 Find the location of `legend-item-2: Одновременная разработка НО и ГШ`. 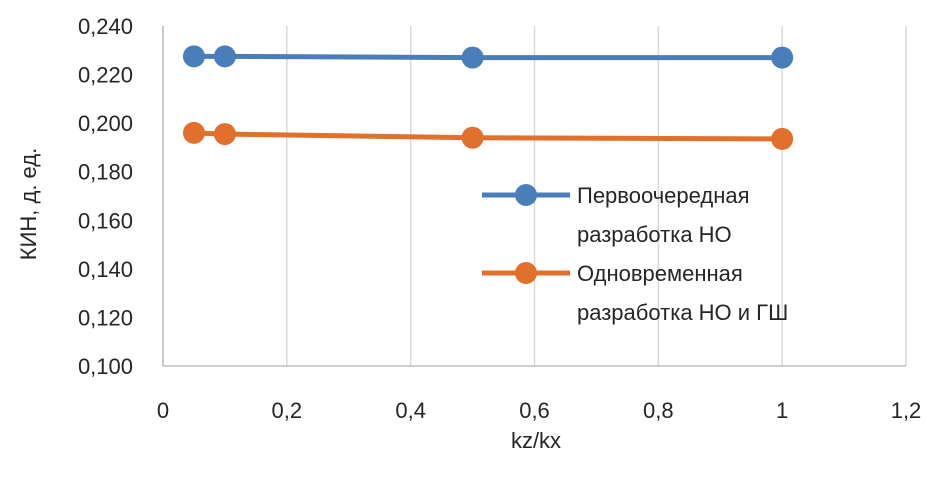

legend-item-2: Одновременная разработка НО и ГШ is located at coordinates (635, 293).